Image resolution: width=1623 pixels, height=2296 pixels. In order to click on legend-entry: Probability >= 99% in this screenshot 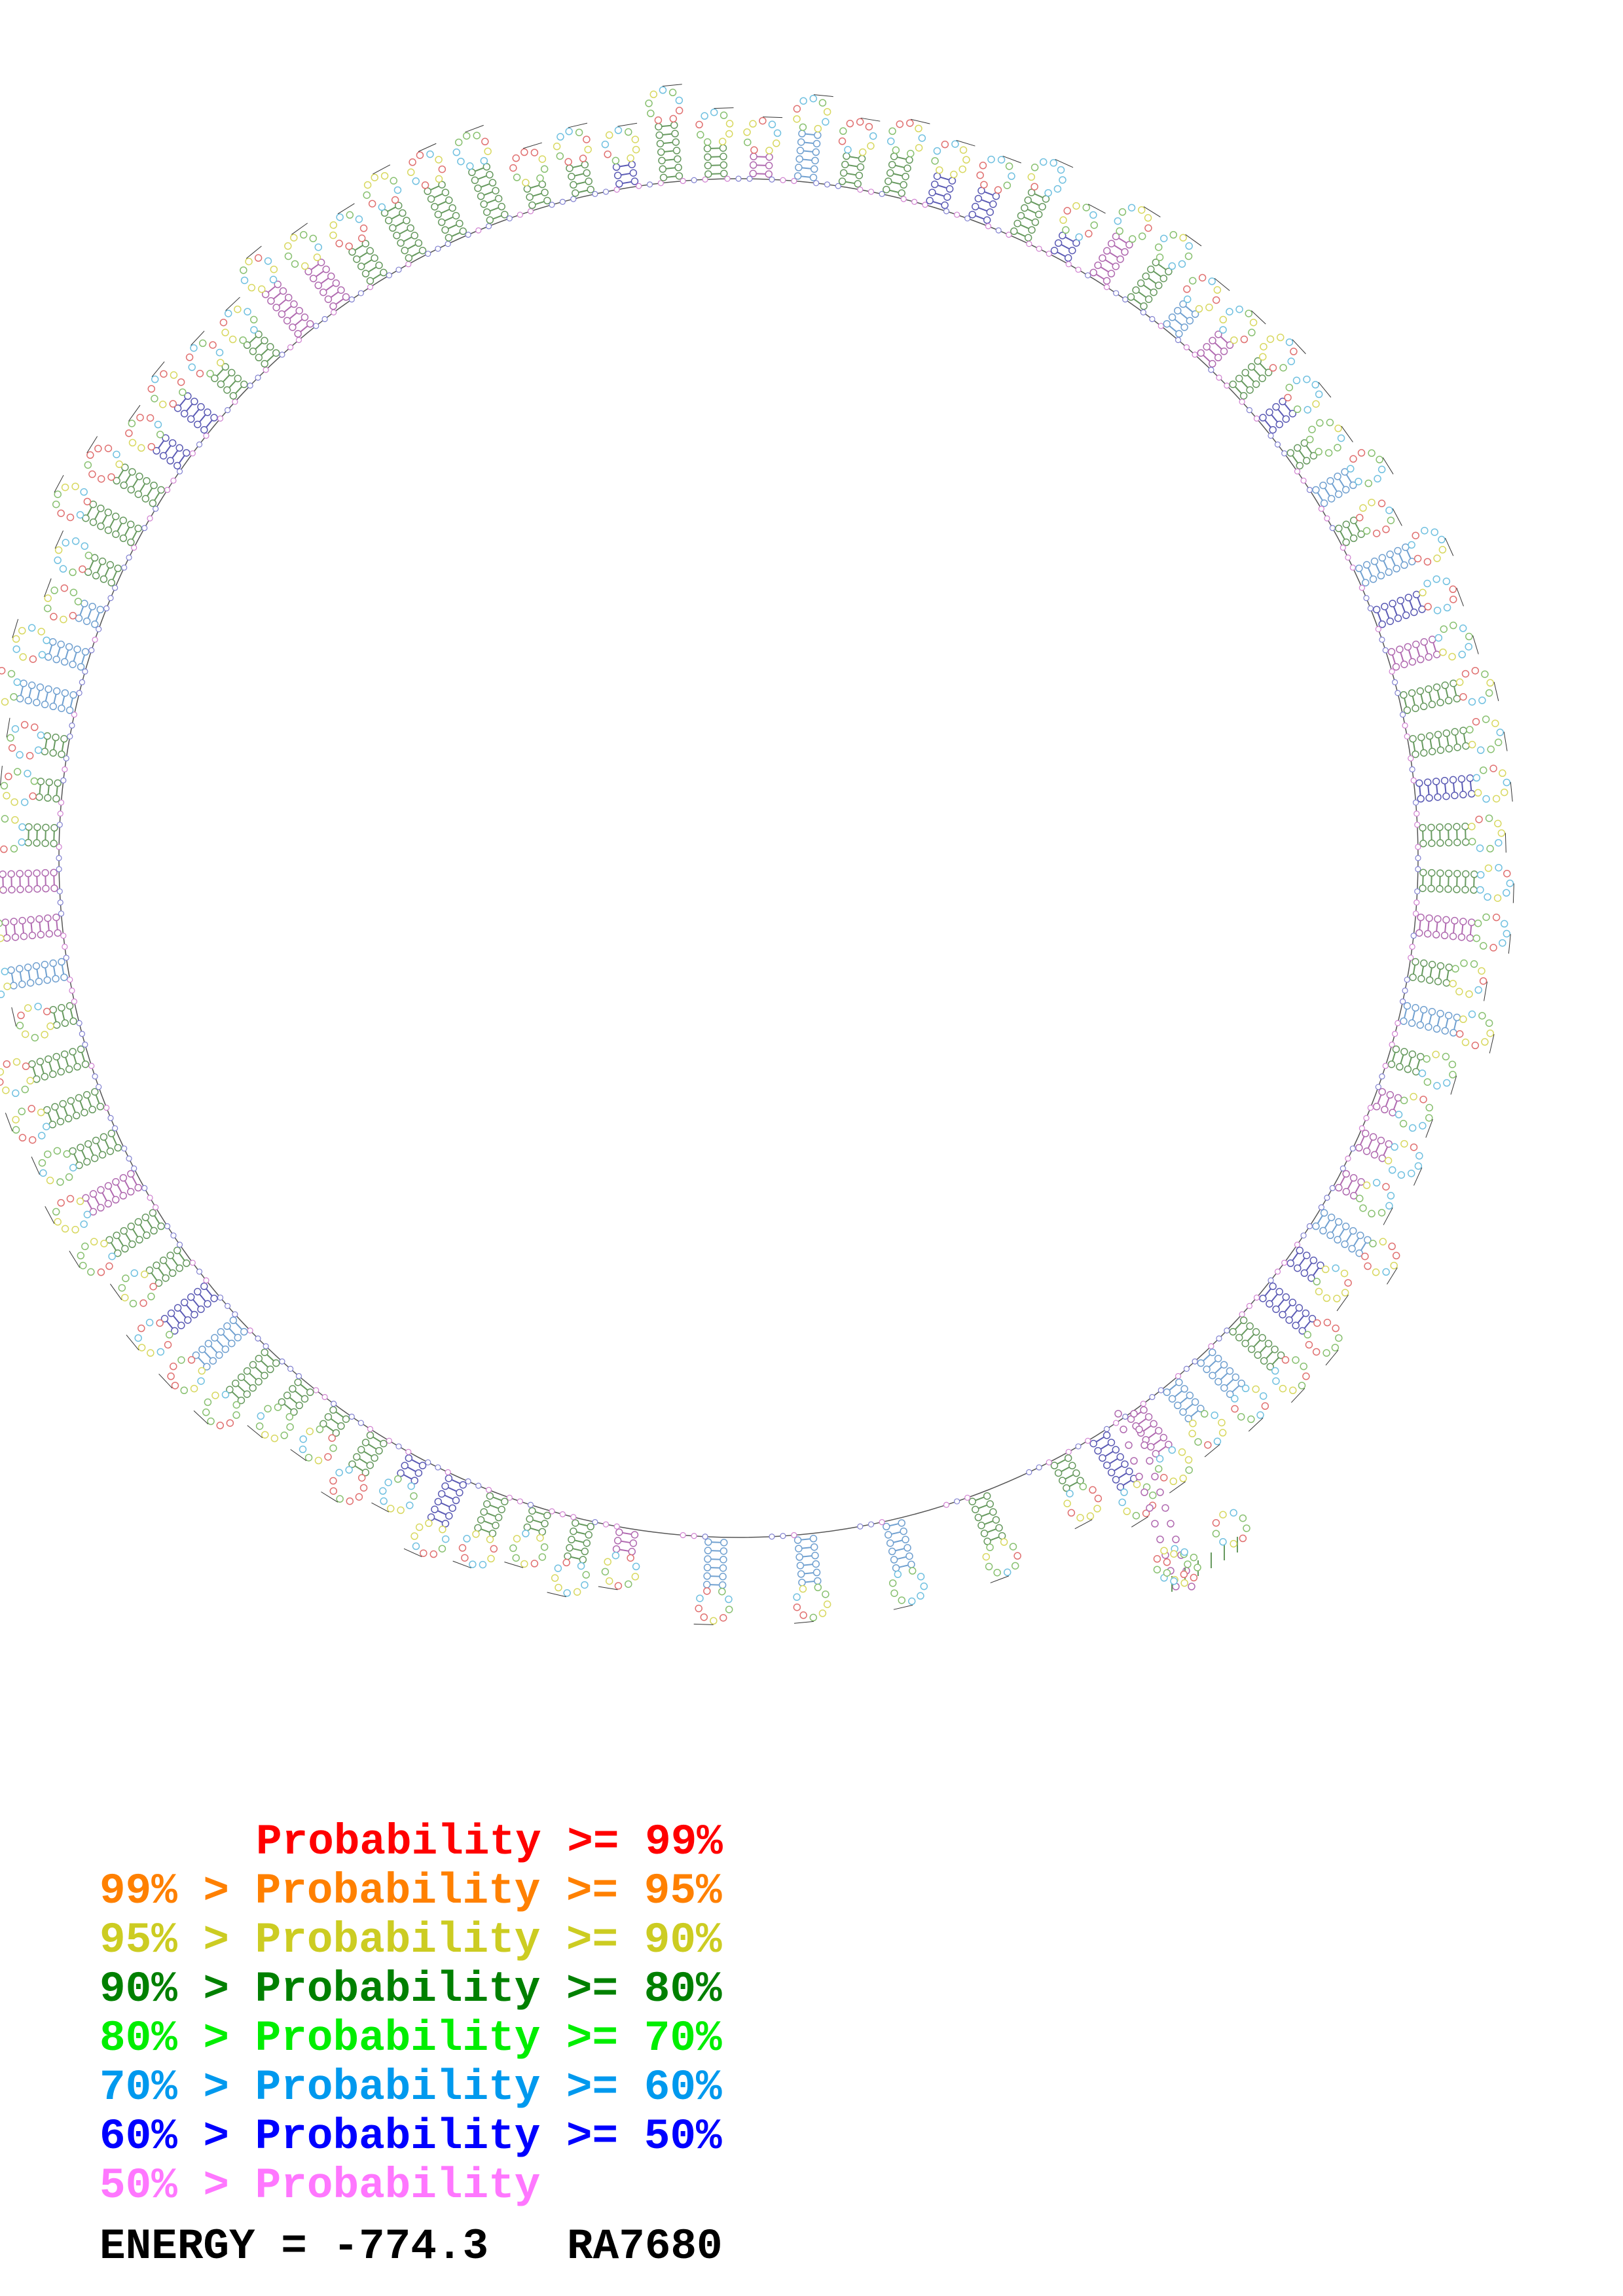, I will do `click(489, 1842)`.